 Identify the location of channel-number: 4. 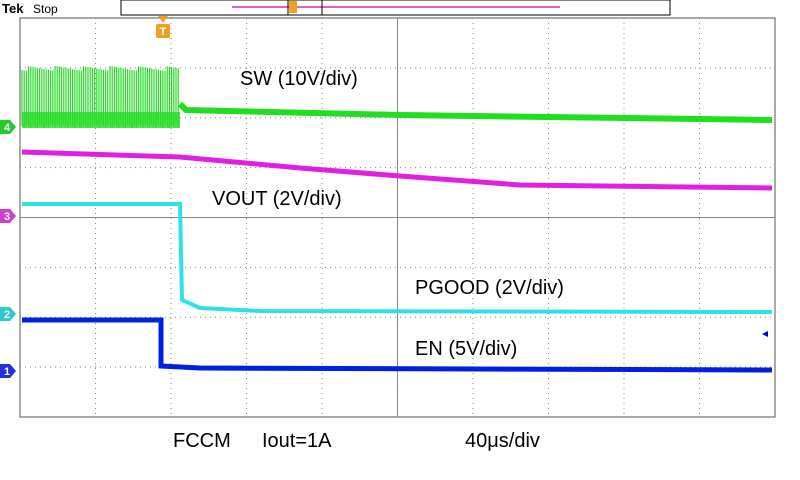
(7, 128).